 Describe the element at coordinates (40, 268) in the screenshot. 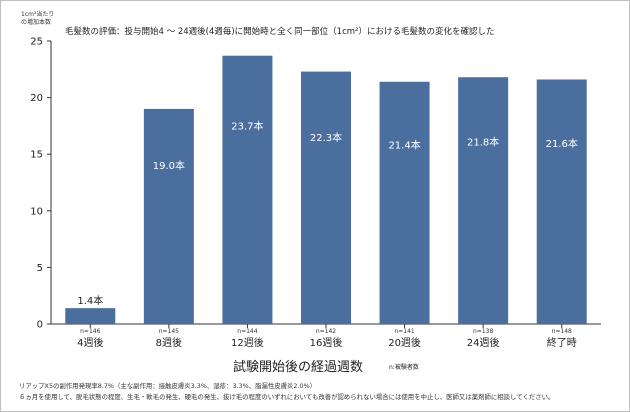

I see `y-tick-label: 5` at that location.